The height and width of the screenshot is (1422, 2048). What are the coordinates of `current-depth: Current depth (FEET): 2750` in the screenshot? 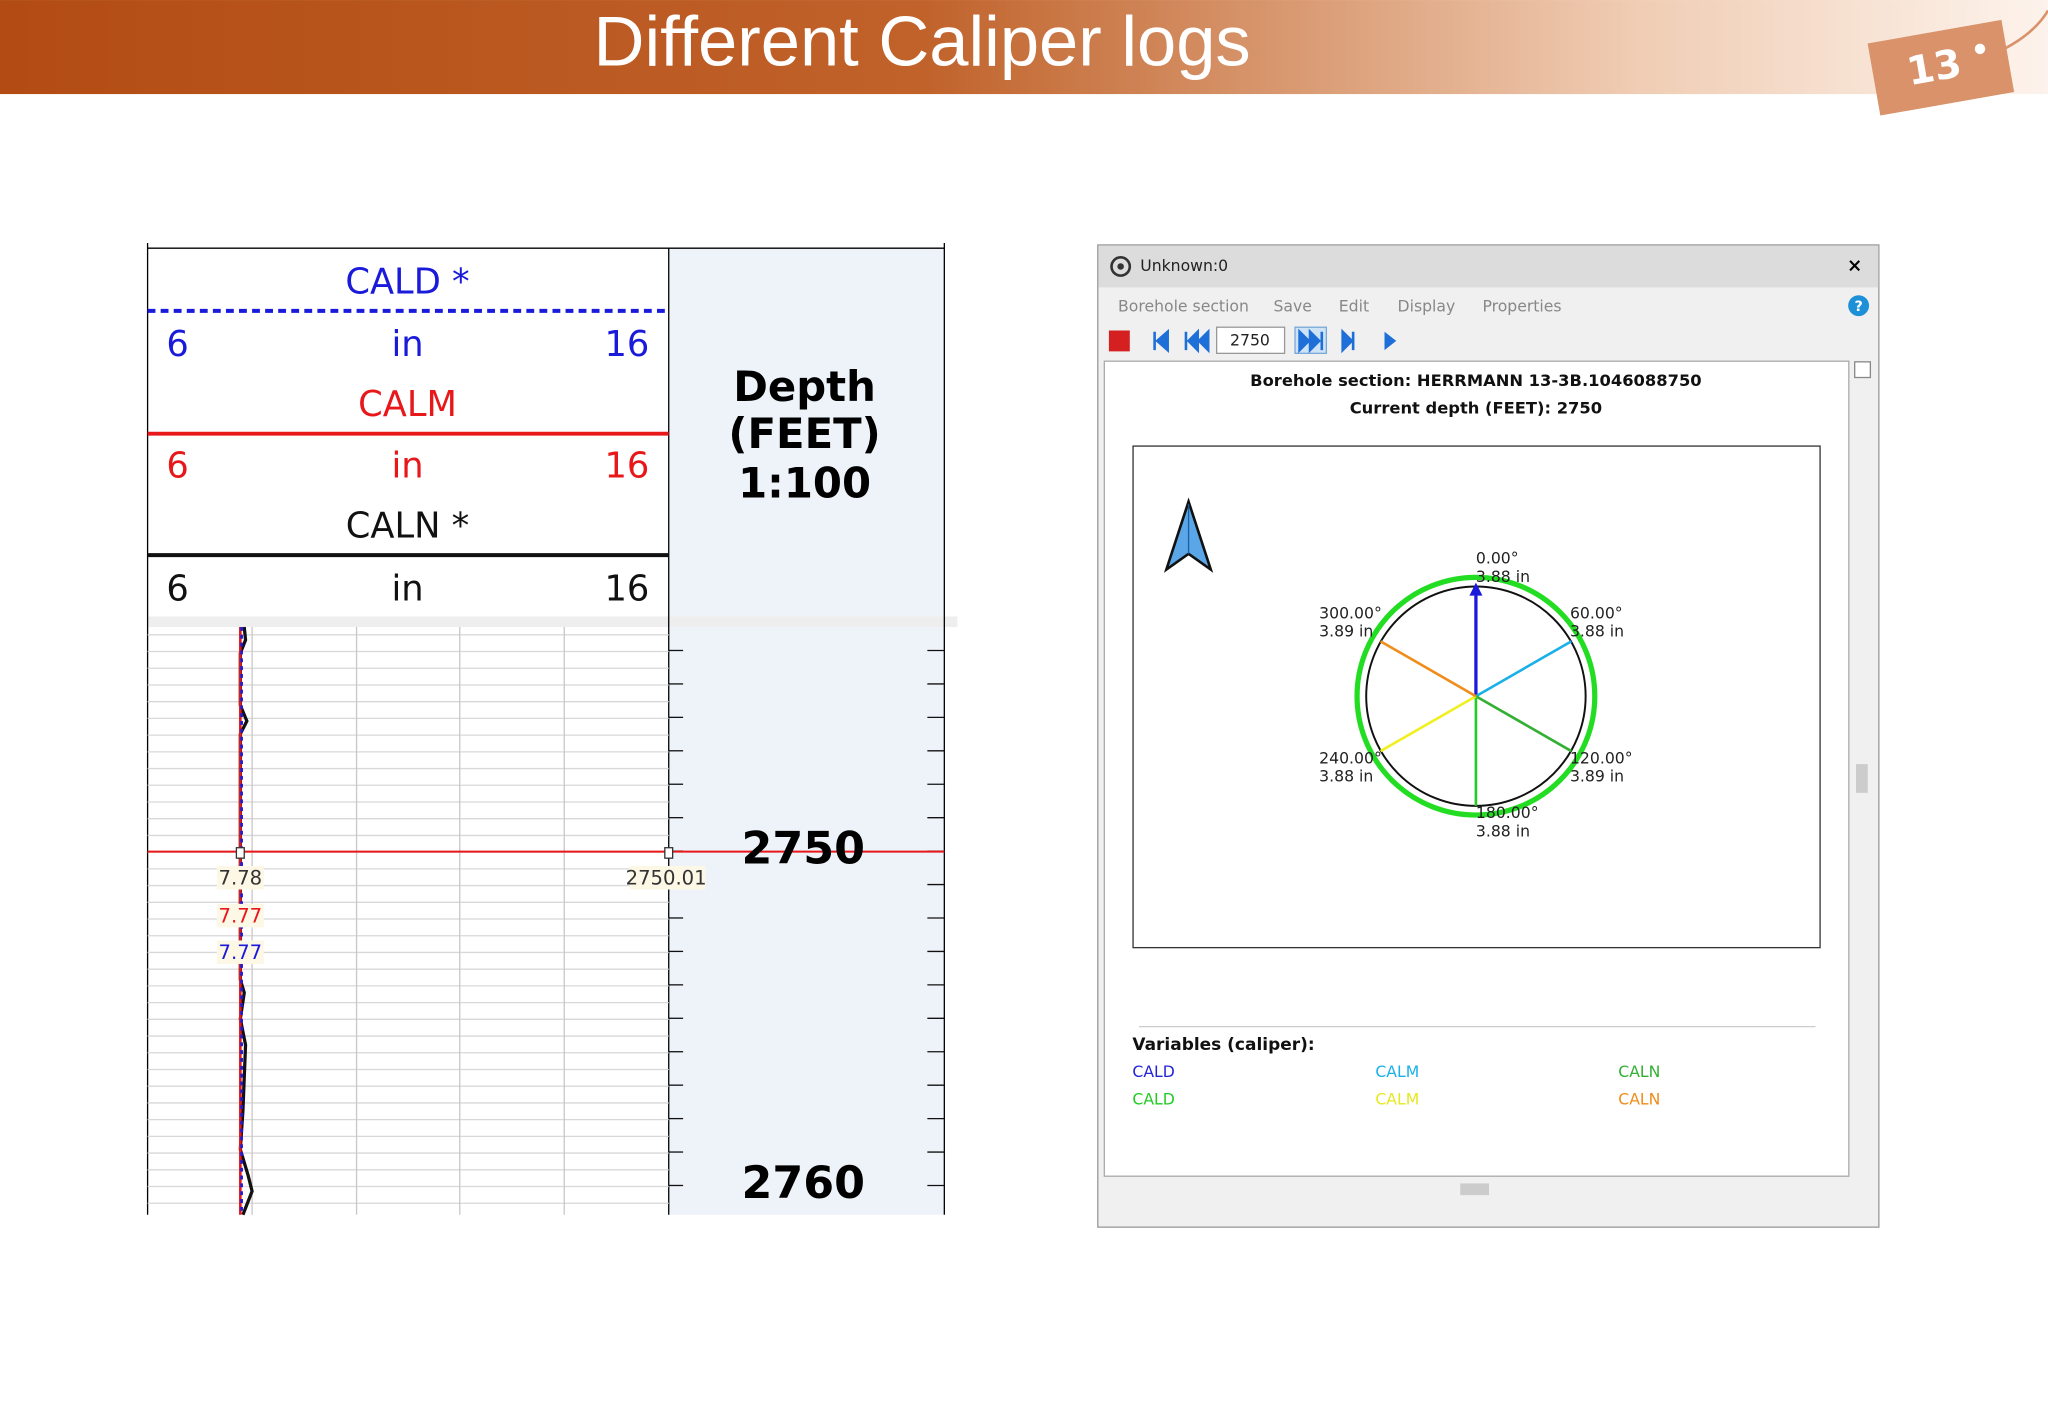 It's located at (1476, 407).